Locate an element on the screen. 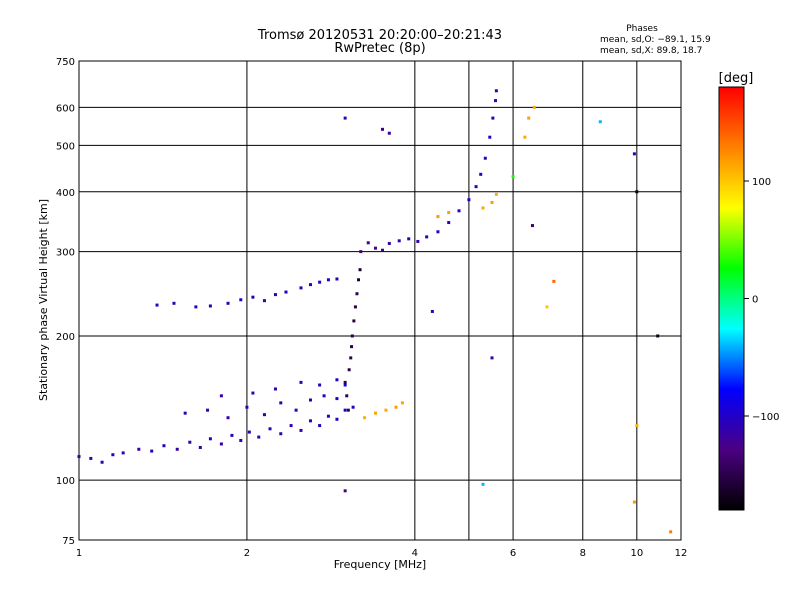 Image resolution: width=800 pixels, height=600 pixels. stats-heading: Phases is located at coordinates (642, 29).